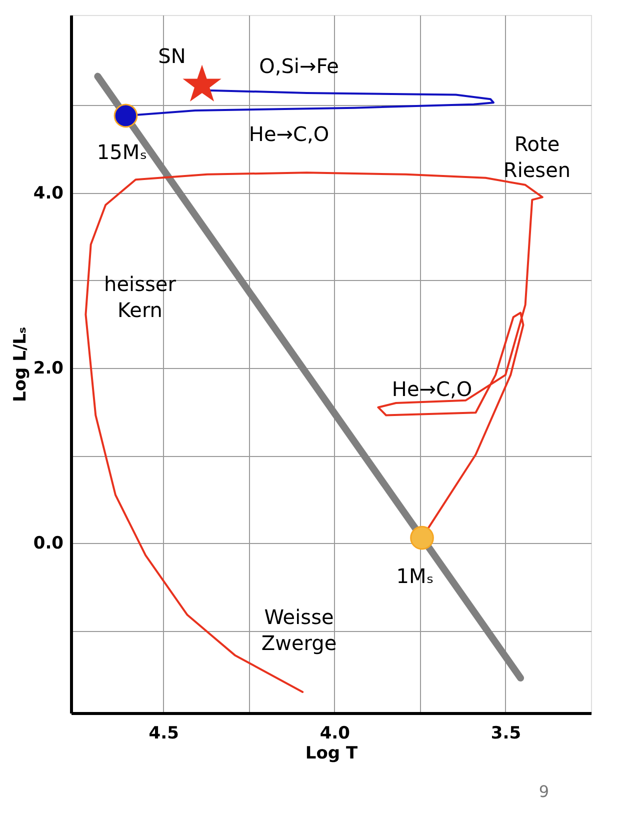 This screenshot has width=618, height=814. I want to click on x-axis-title: Log T, so click(331, 754).